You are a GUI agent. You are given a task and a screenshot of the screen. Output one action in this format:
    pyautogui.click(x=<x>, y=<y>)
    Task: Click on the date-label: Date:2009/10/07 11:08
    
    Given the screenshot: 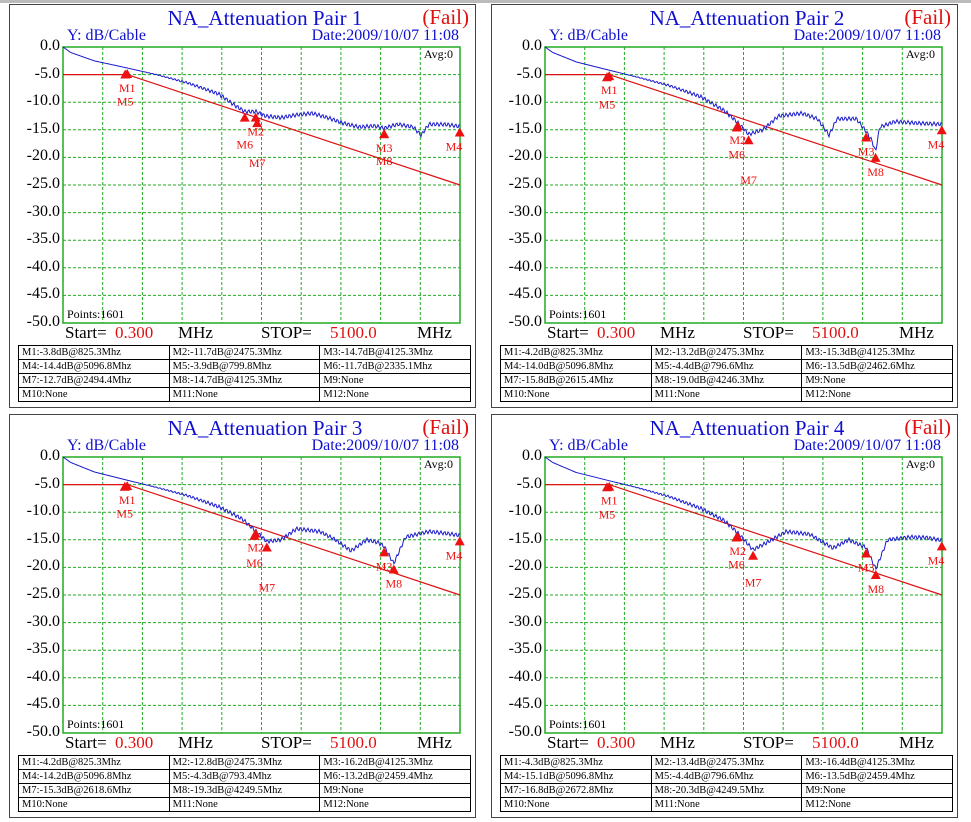 What is the action you would take?
    pyautogui.click(x=385, y=445)
    